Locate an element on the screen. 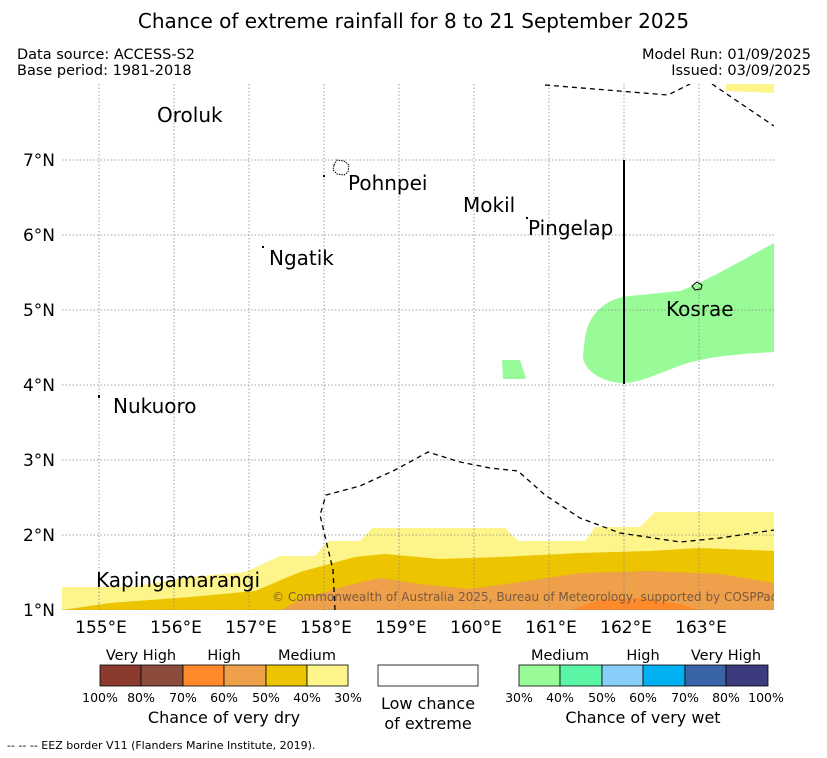 The height and width of the screenshot is (758, 827). kosrae-island is located at coordinates (697, 286).